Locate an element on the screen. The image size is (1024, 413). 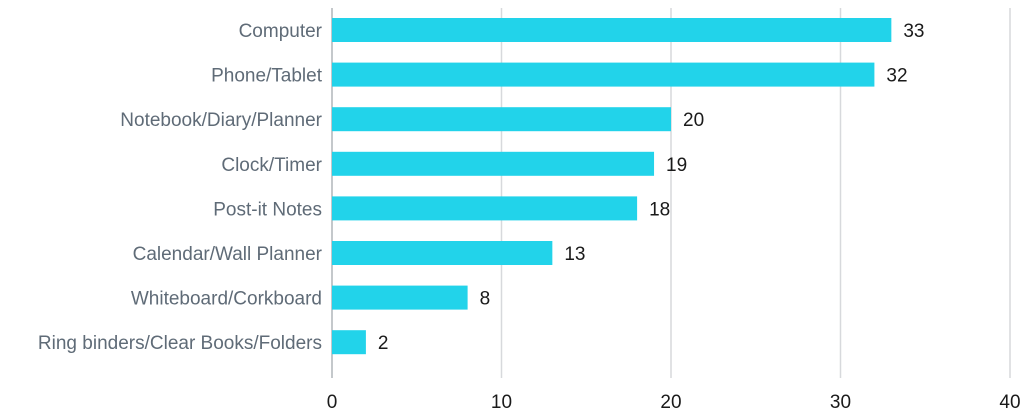
category-label: Clock/Timer is located at coordinates (271, 165).